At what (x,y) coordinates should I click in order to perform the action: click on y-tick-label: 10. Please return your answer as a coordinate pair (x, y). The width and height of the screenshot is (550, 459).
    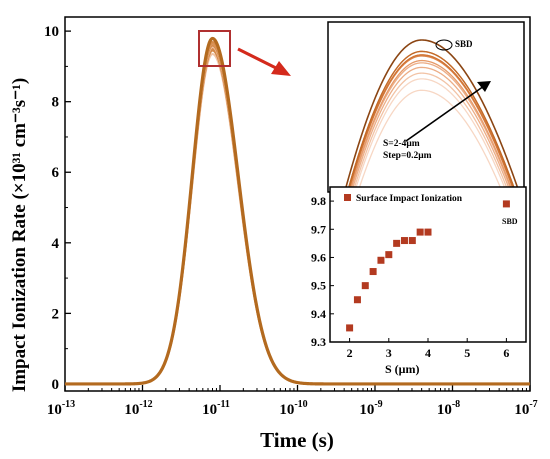
    Looking at the image, I should click on (51, 32).